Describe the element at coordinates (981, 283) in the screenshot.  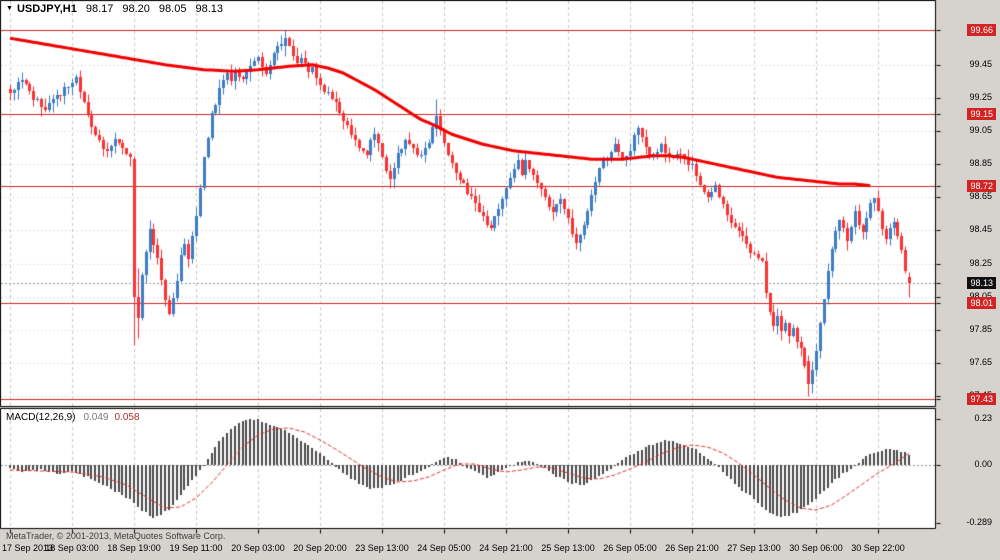
I see `current-price-tag: 98.13` at that location.